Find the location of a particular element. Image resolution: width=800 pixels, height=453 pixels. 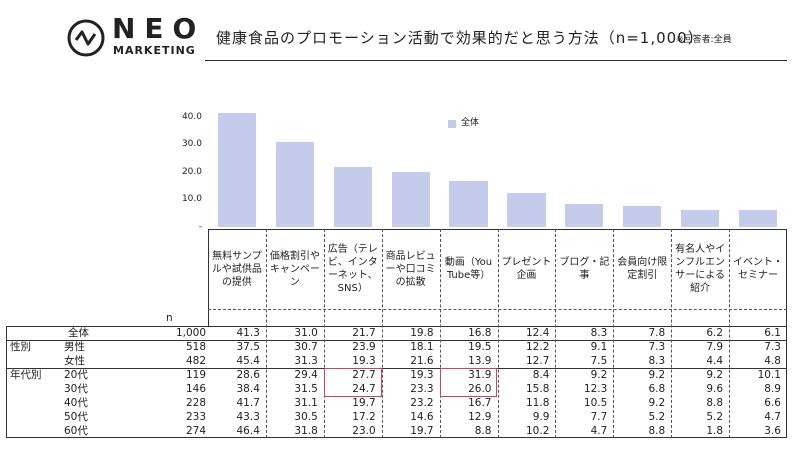

cell-value: 13.9 is located at coordinates (480, 361).